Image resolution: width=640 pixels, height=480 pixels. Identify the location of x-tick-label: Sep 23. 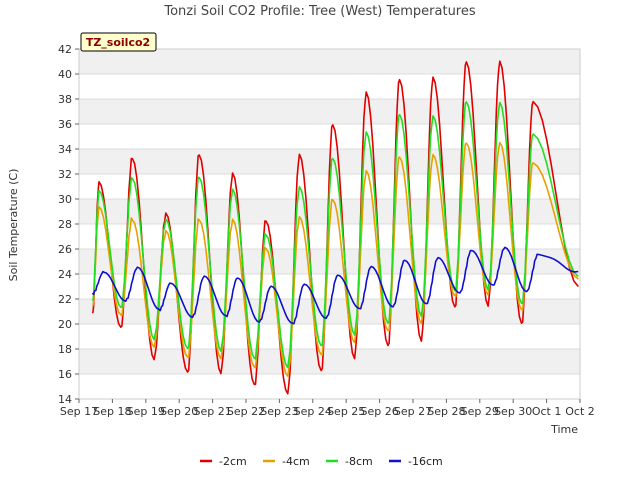
(279, 411).